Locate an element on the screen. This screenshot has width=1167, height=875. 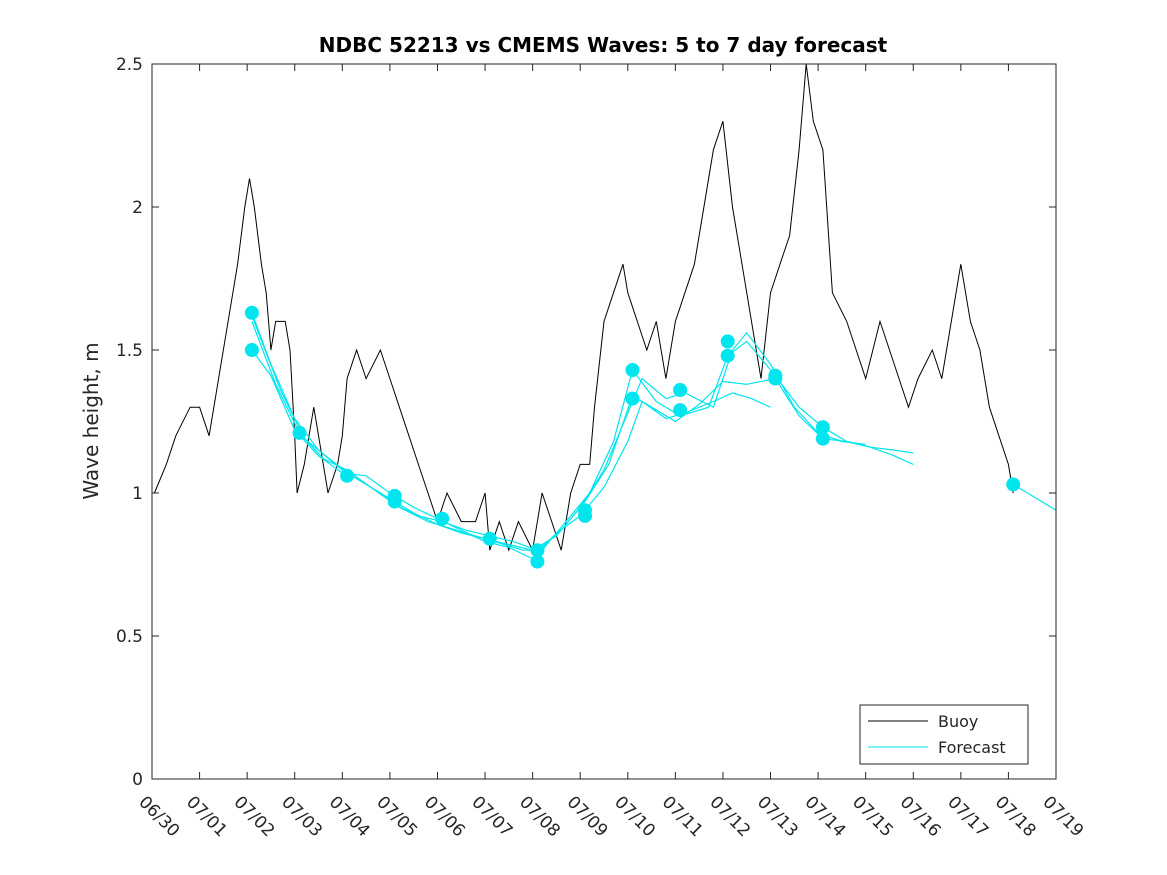
y-axis-label: Wave height, m is located at coordinates (91, 420).